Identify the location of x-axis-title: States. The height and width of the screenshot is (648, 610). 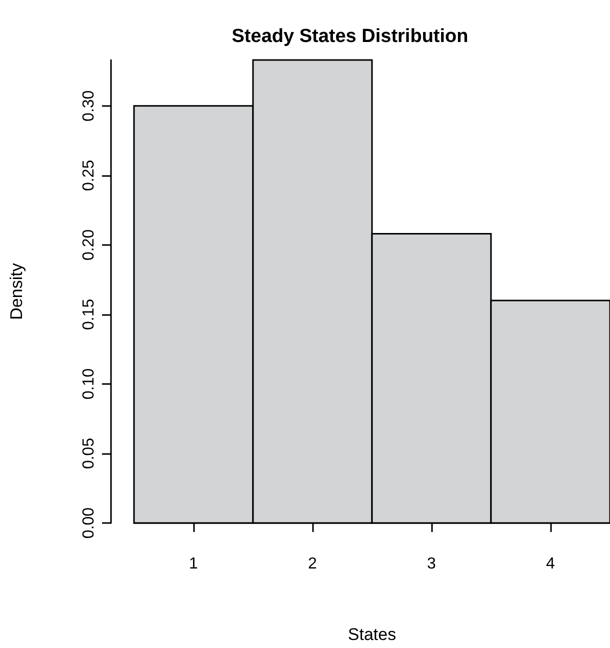
(372, 634).